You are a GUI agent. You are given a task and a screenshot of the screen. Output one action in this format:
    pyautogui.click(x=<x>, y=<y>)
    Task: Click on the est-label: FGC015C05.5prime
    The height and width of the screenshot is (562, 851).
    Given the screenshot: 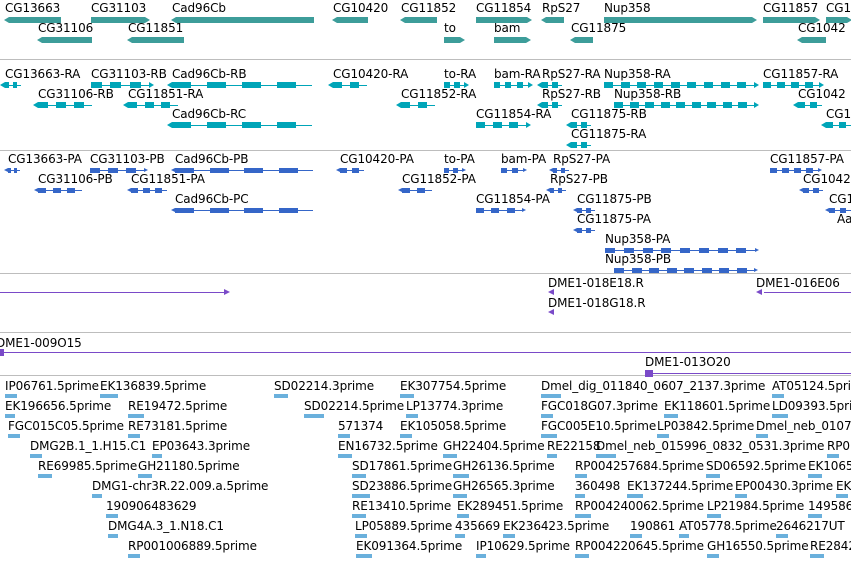 What is the action you would take?
    pyautogui.click(x=66, y=426)
    